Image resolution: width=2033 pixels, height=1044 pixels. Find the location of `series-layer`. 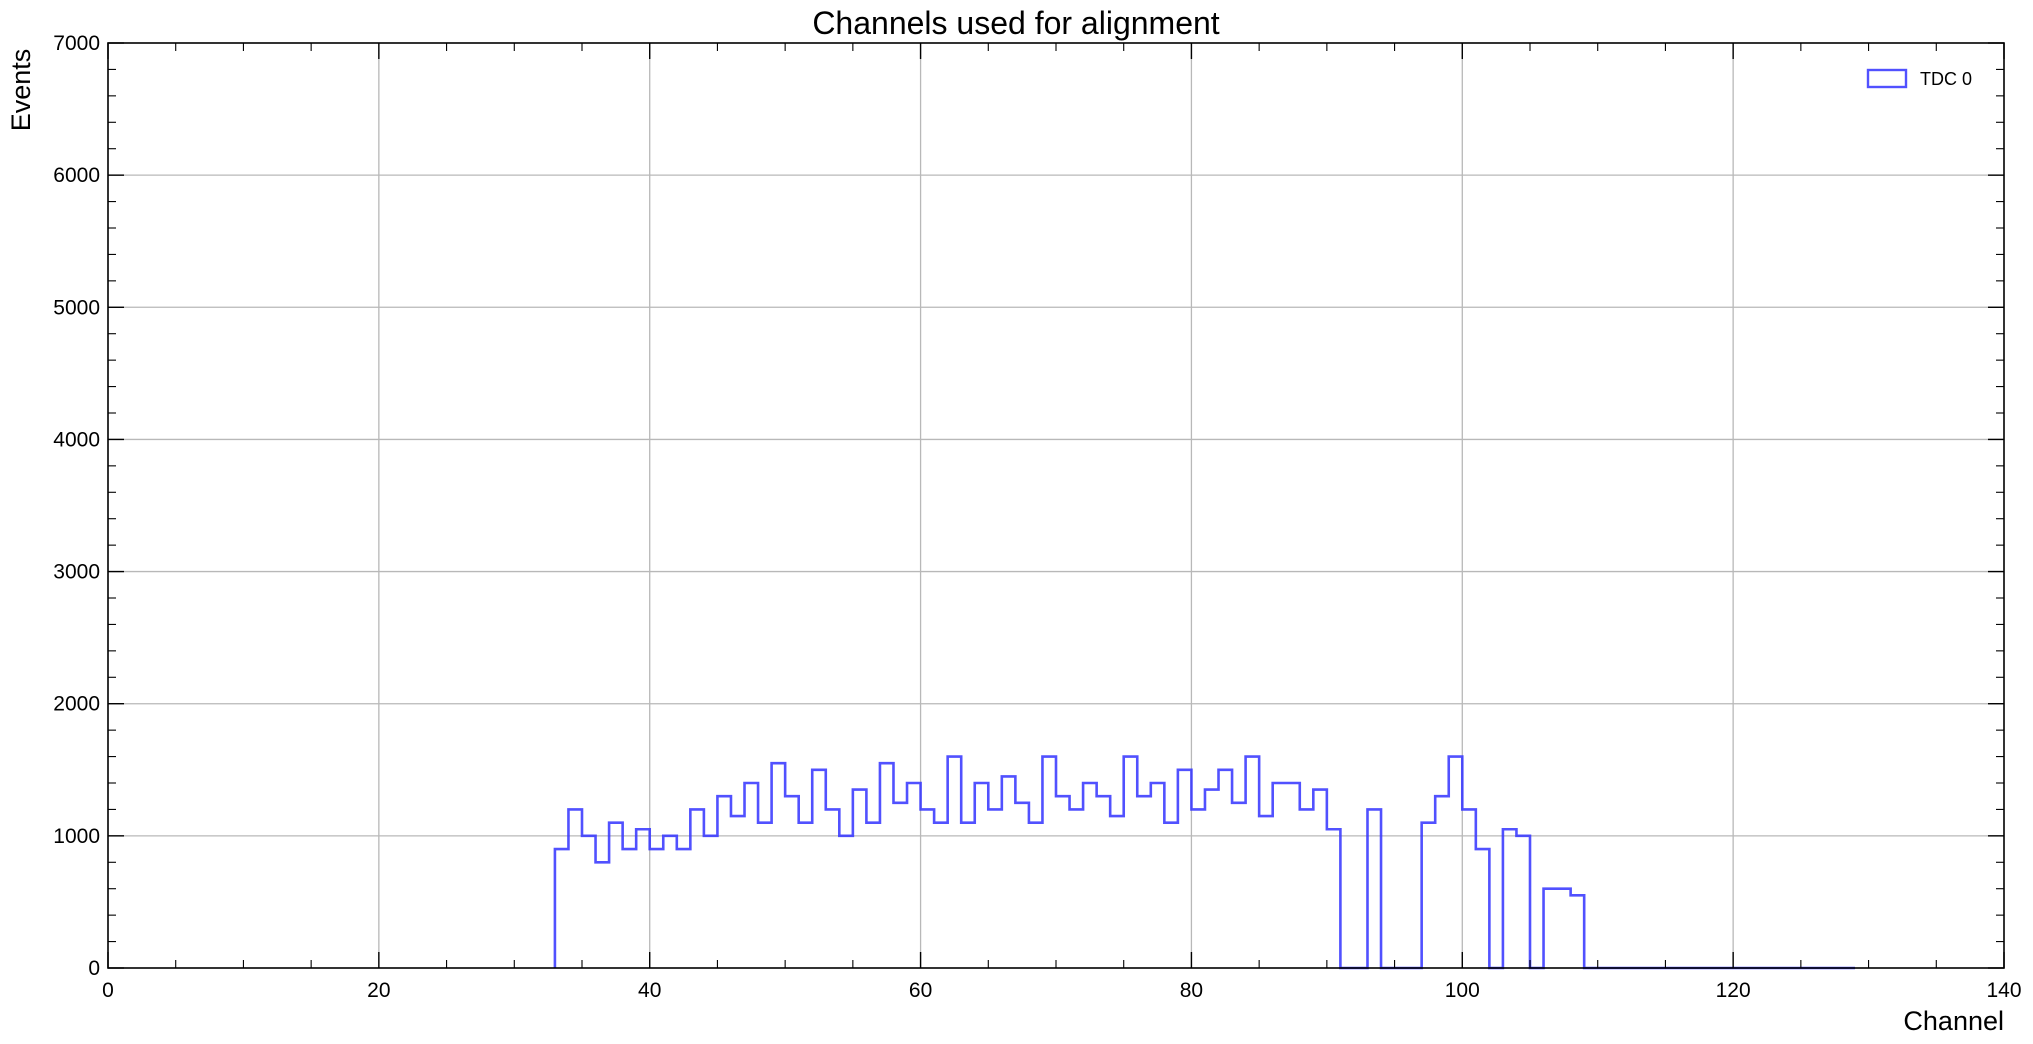

series-layer is located at coordinates (1204, 862).